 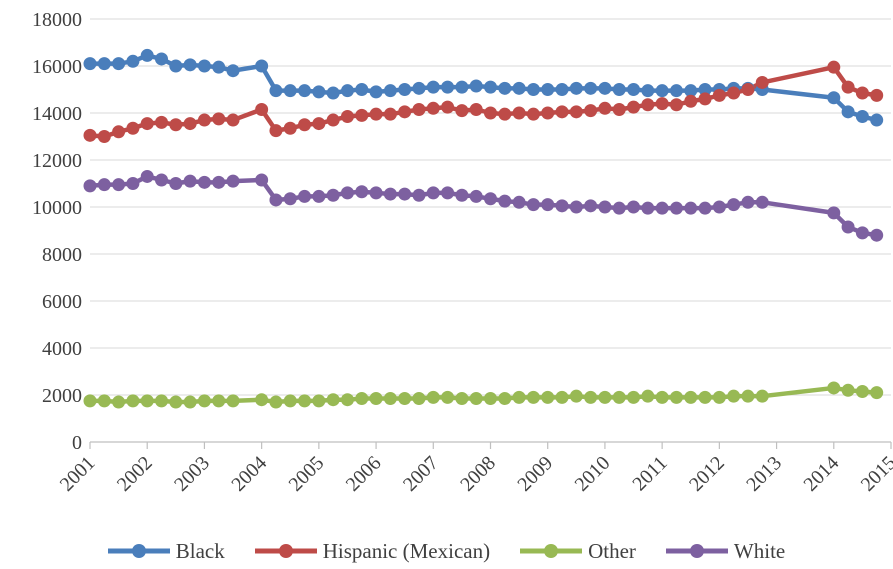 What do you see at coordinates (707, 474) in the screenshot?
I see `x-tick-label: 2012` at bounding box center [707, 474].